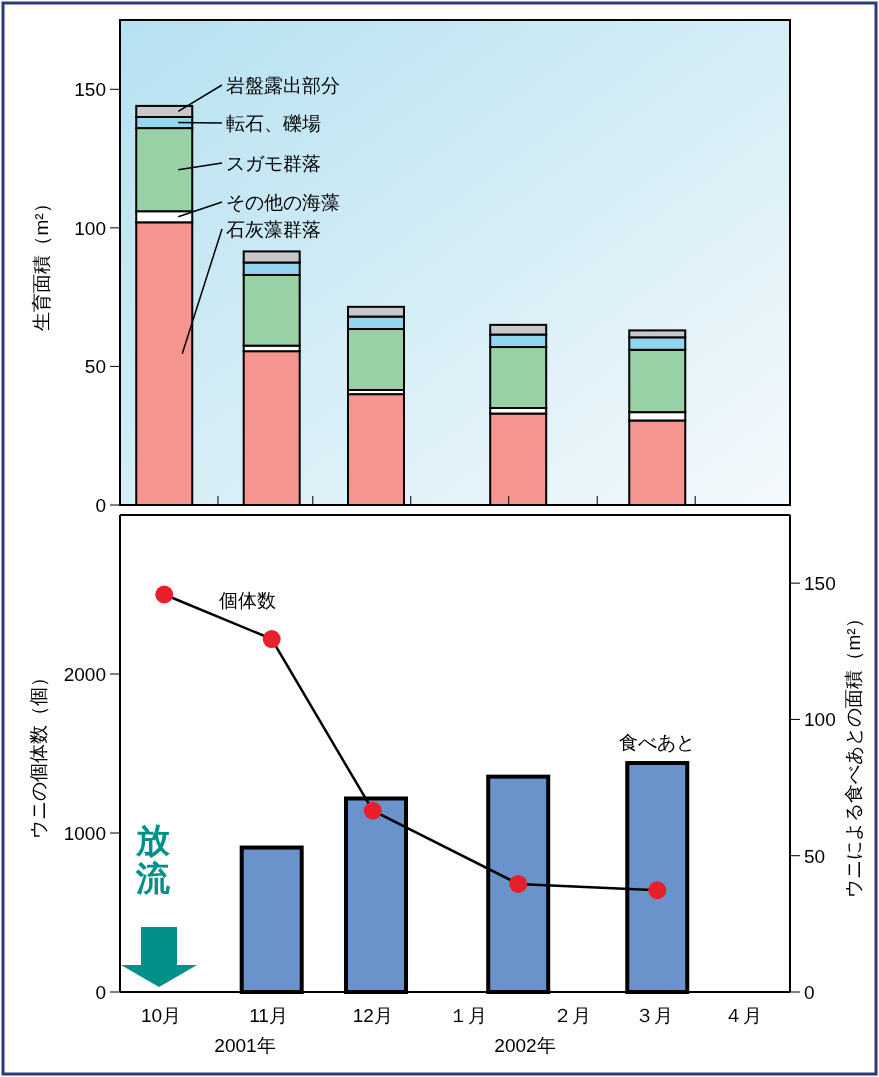 This screenshot has width=879, height=1077. I want to click on legend-label: その他の海藻, so click(283, 202).